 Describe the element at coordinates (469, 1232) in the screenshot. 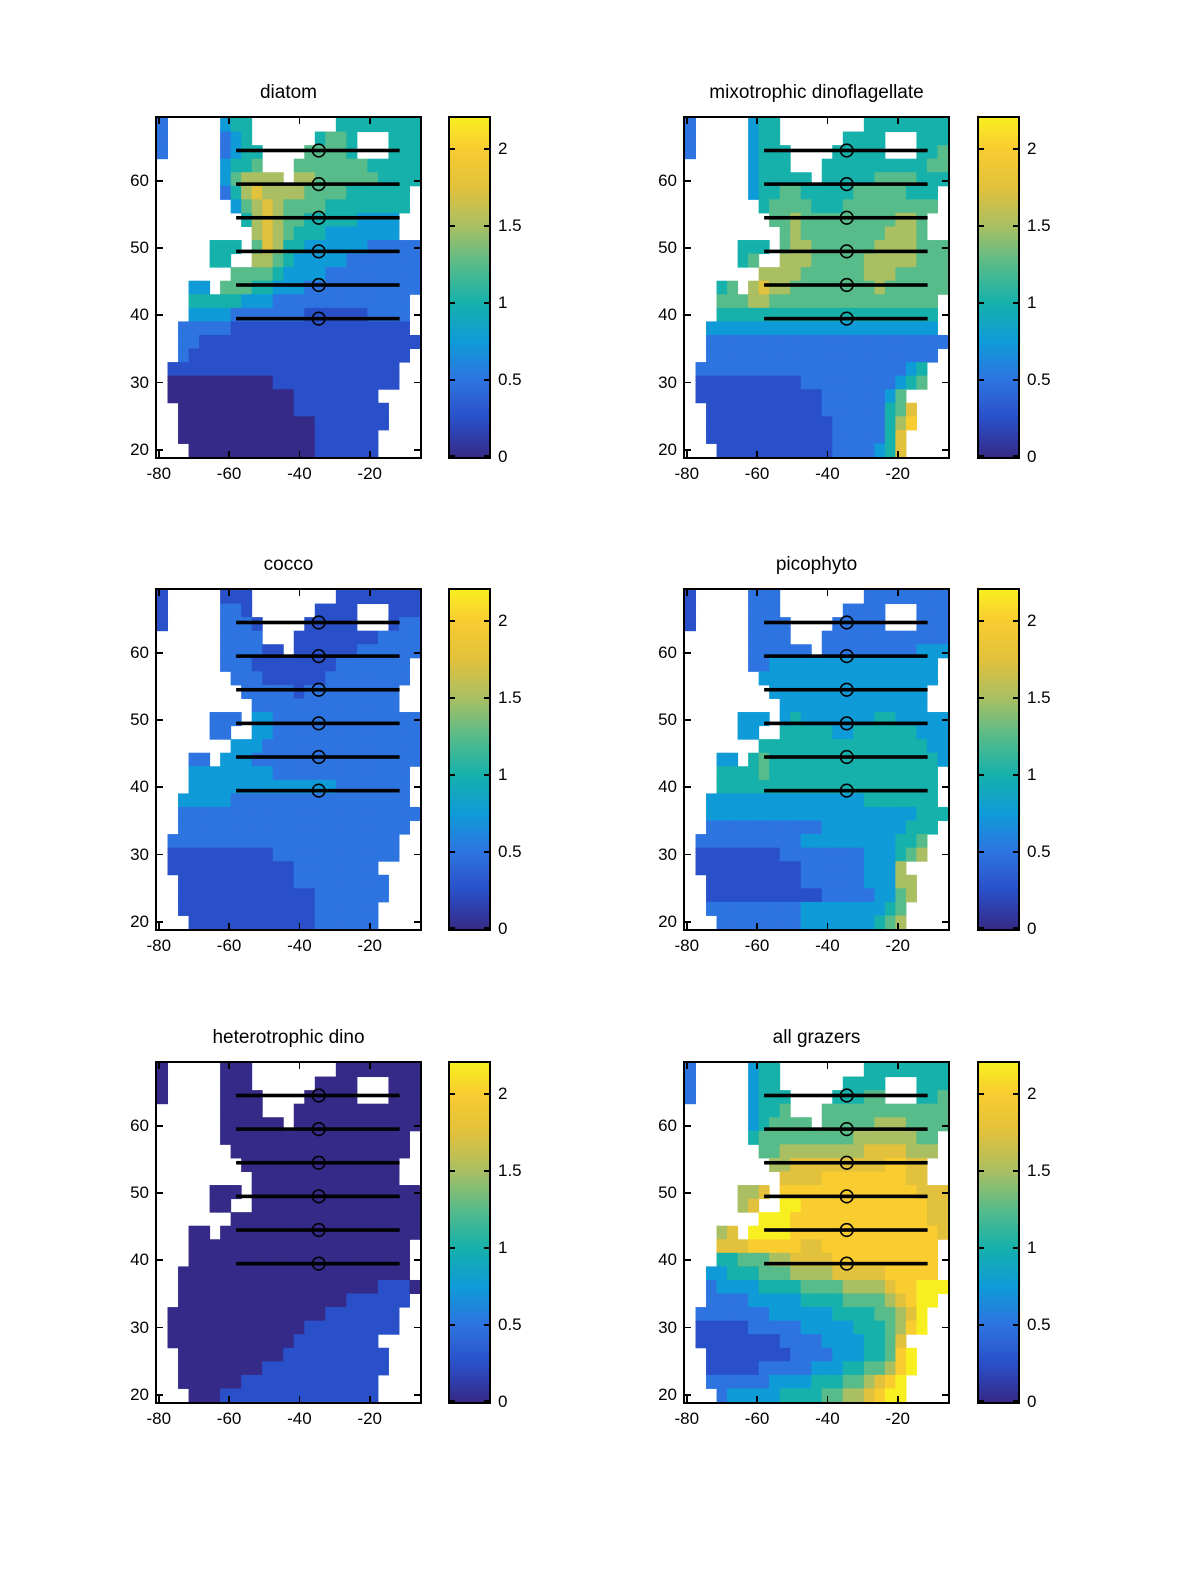

I see `colorbar` at that location.